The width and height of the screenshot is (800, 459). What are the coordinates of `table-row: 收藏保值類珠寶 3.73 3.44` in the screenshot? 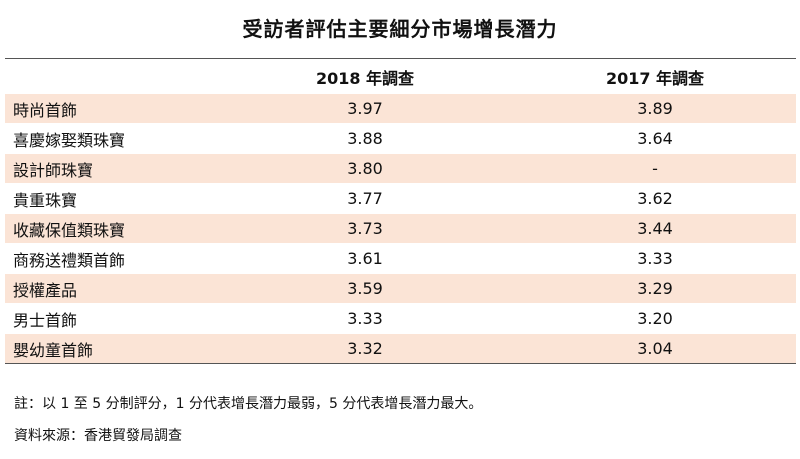 It's located at (400, 229).